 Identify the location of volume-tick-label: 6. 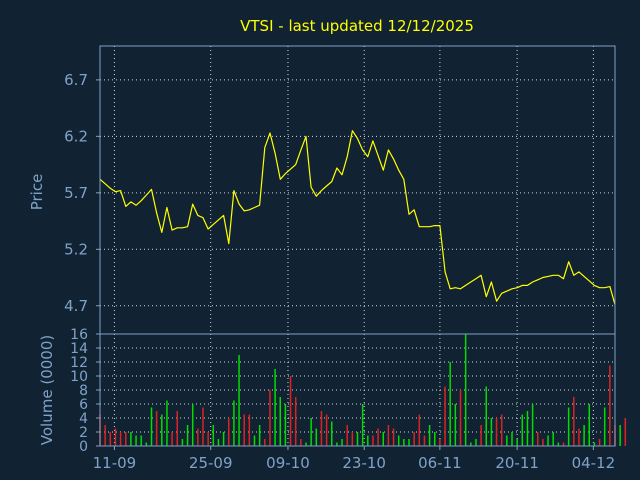
(83, 405).